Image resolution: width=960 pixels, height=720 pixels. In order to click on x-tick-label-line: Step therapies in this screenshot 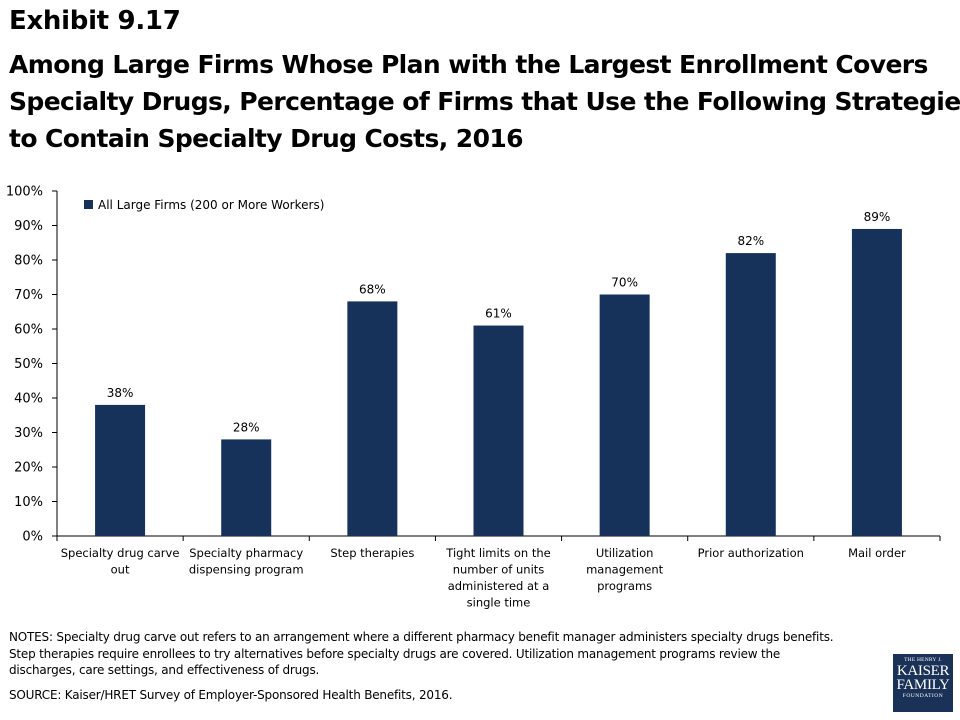, I will do `click(372, 553)`.